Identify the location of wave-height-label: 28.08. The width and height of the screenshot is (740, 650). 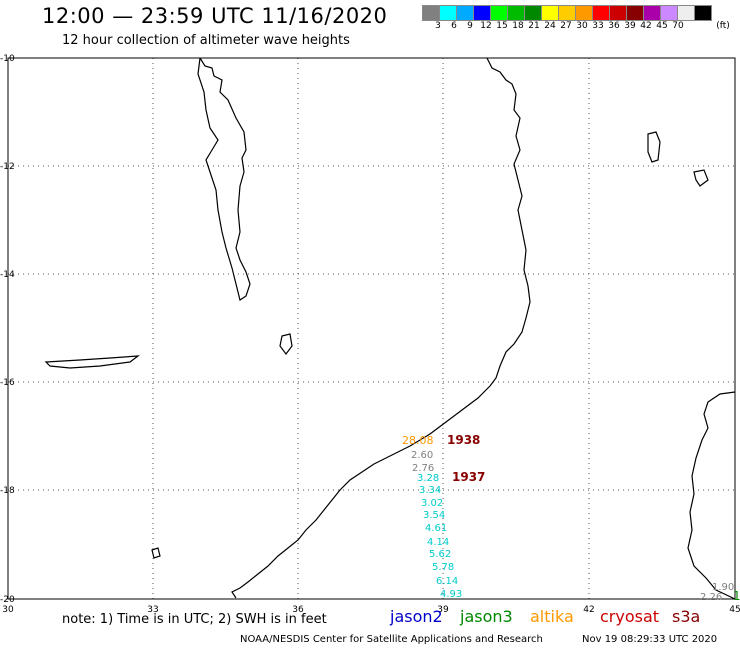
(418, 440).